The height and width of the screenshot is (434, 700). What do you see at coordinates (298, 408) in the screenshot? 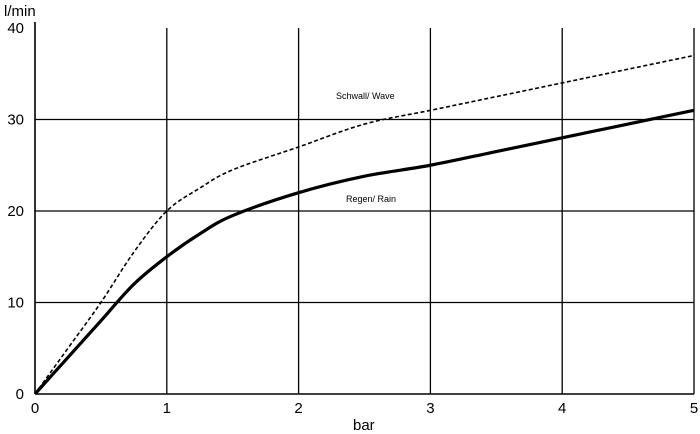
I see `x-tick-label: 2` at bounding box center [298, 408].